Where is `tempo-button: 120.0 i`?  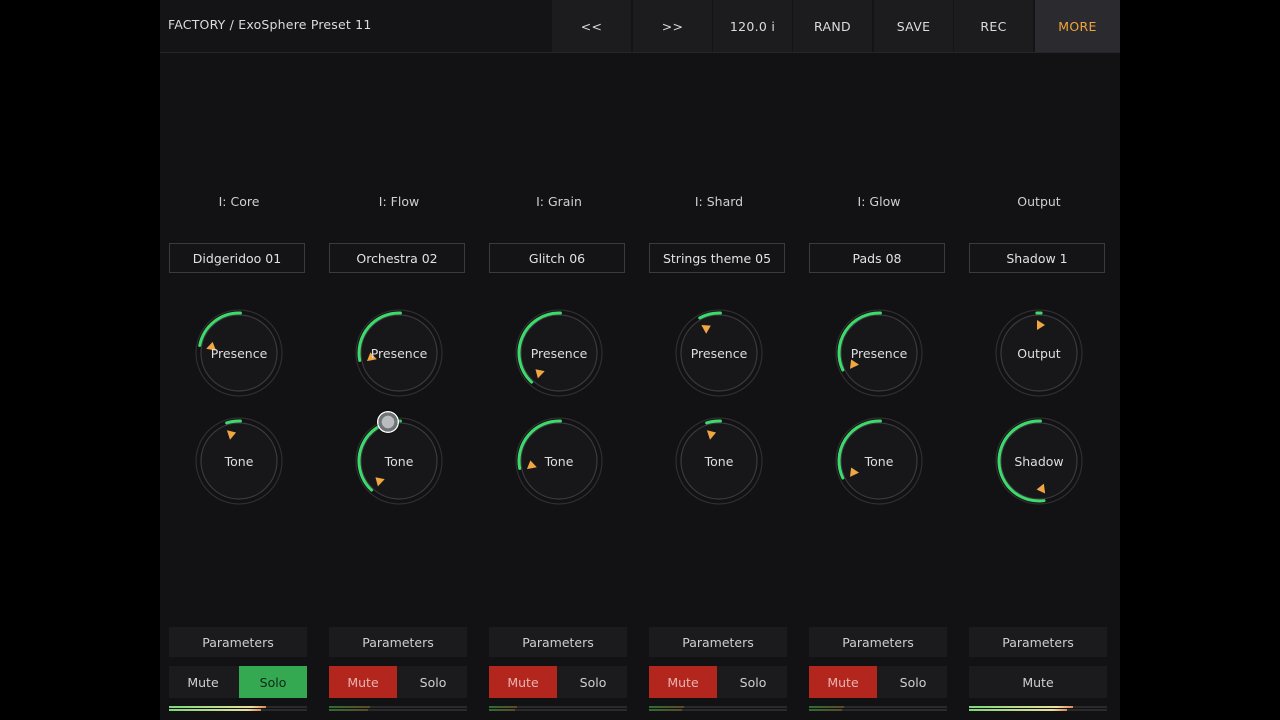 tempo-button: 120.0 i is located at coordinates (752, 26).